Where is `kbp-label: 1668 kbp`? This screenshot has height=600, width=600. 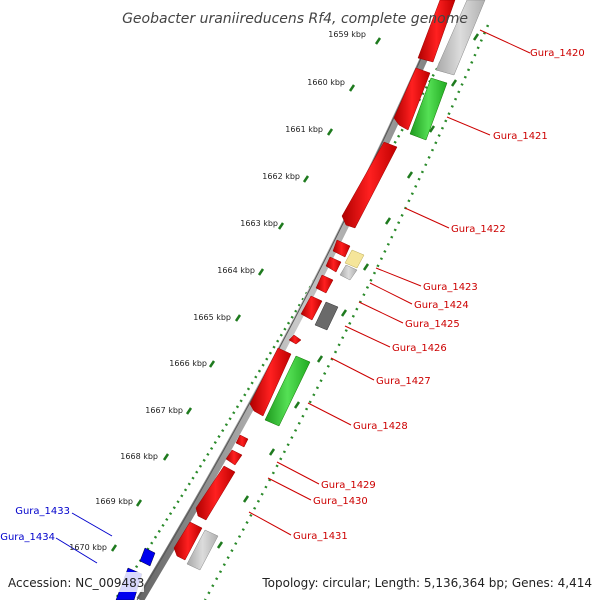
kbp-label: 1668 kbp is located at coordinates (139, 456).